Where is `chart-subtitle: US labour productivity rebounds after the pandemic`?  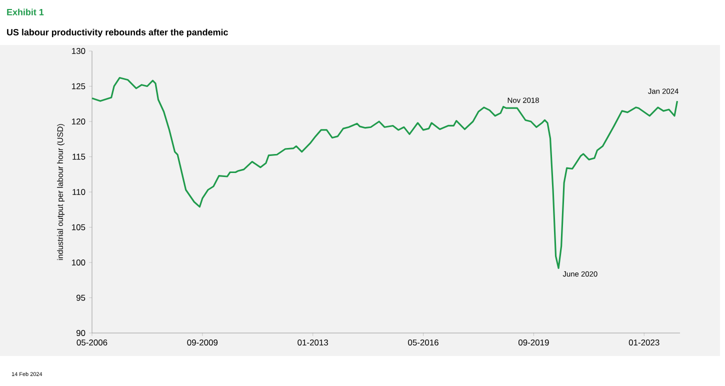 chart-subtitle: US labour productivity rebounds after the pandemic is located at coordinates (117, 33).